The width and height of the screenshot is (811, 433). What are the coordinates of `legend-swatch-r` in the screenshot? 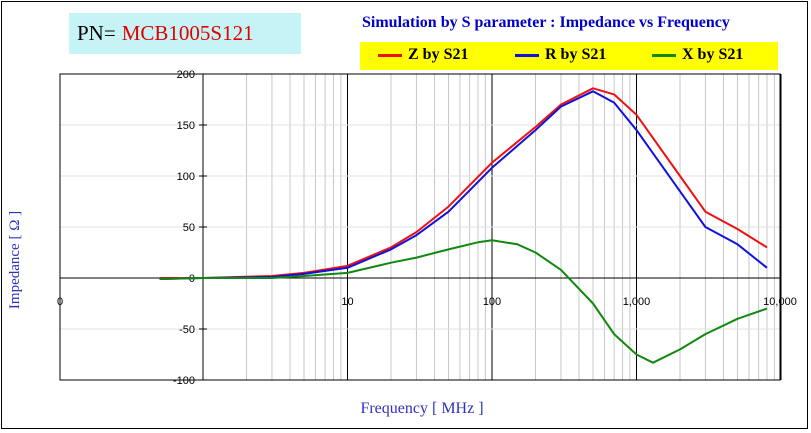 It's located at (527, 55).